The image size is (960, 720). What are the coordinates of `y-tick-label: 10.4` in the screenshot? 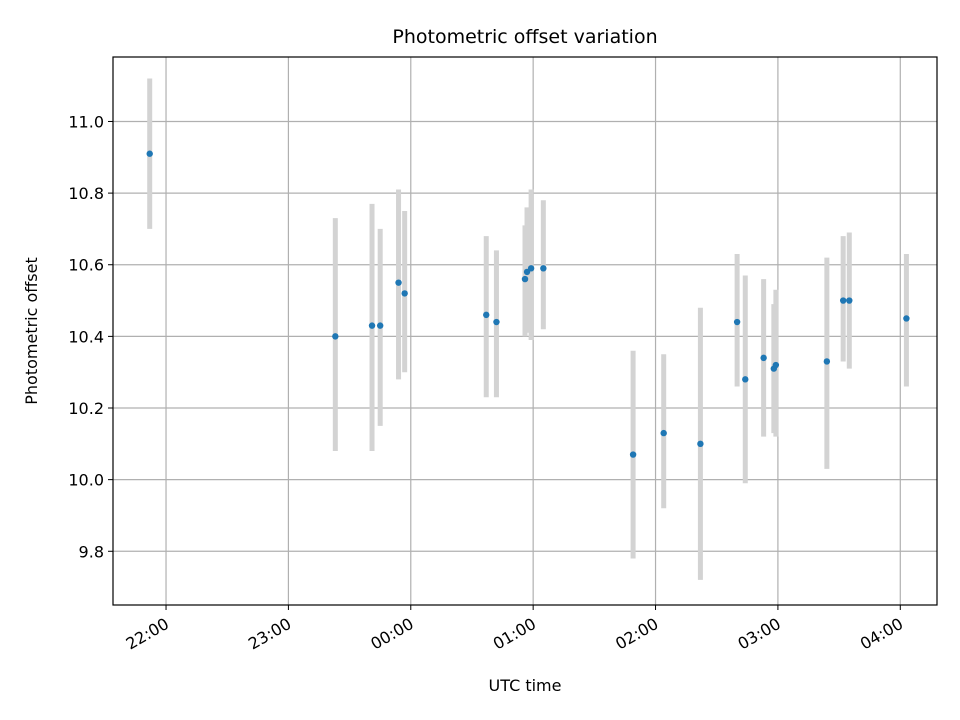 It's located at (86, 336).